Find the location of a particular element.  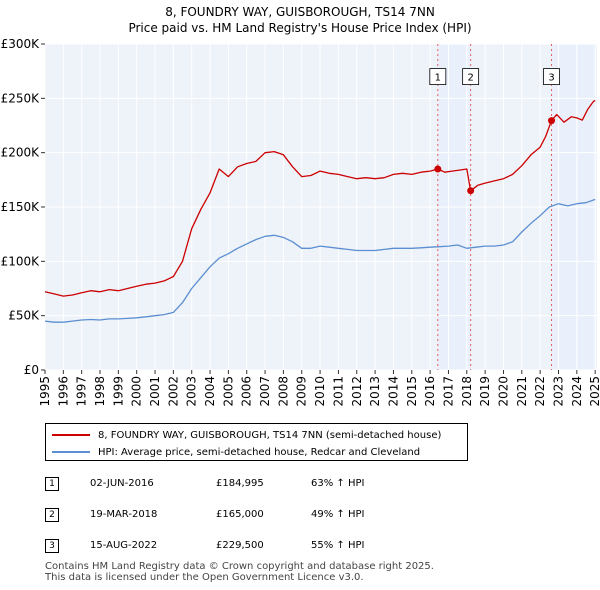

transaction-price: £165,000 is located at coordinates (240, 514).